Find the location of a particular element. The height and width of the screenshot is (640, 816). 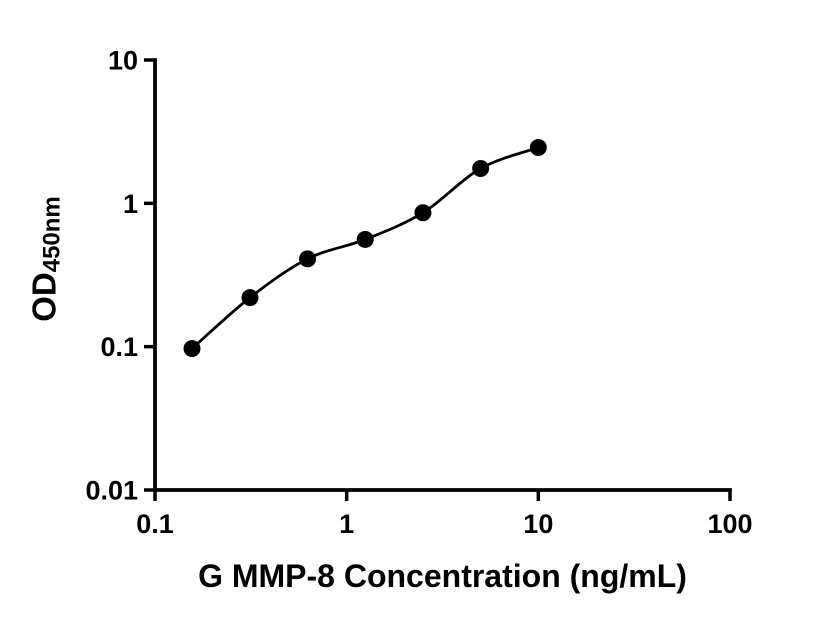

y-tick-label: 1 is located at coordinates (130, 204).